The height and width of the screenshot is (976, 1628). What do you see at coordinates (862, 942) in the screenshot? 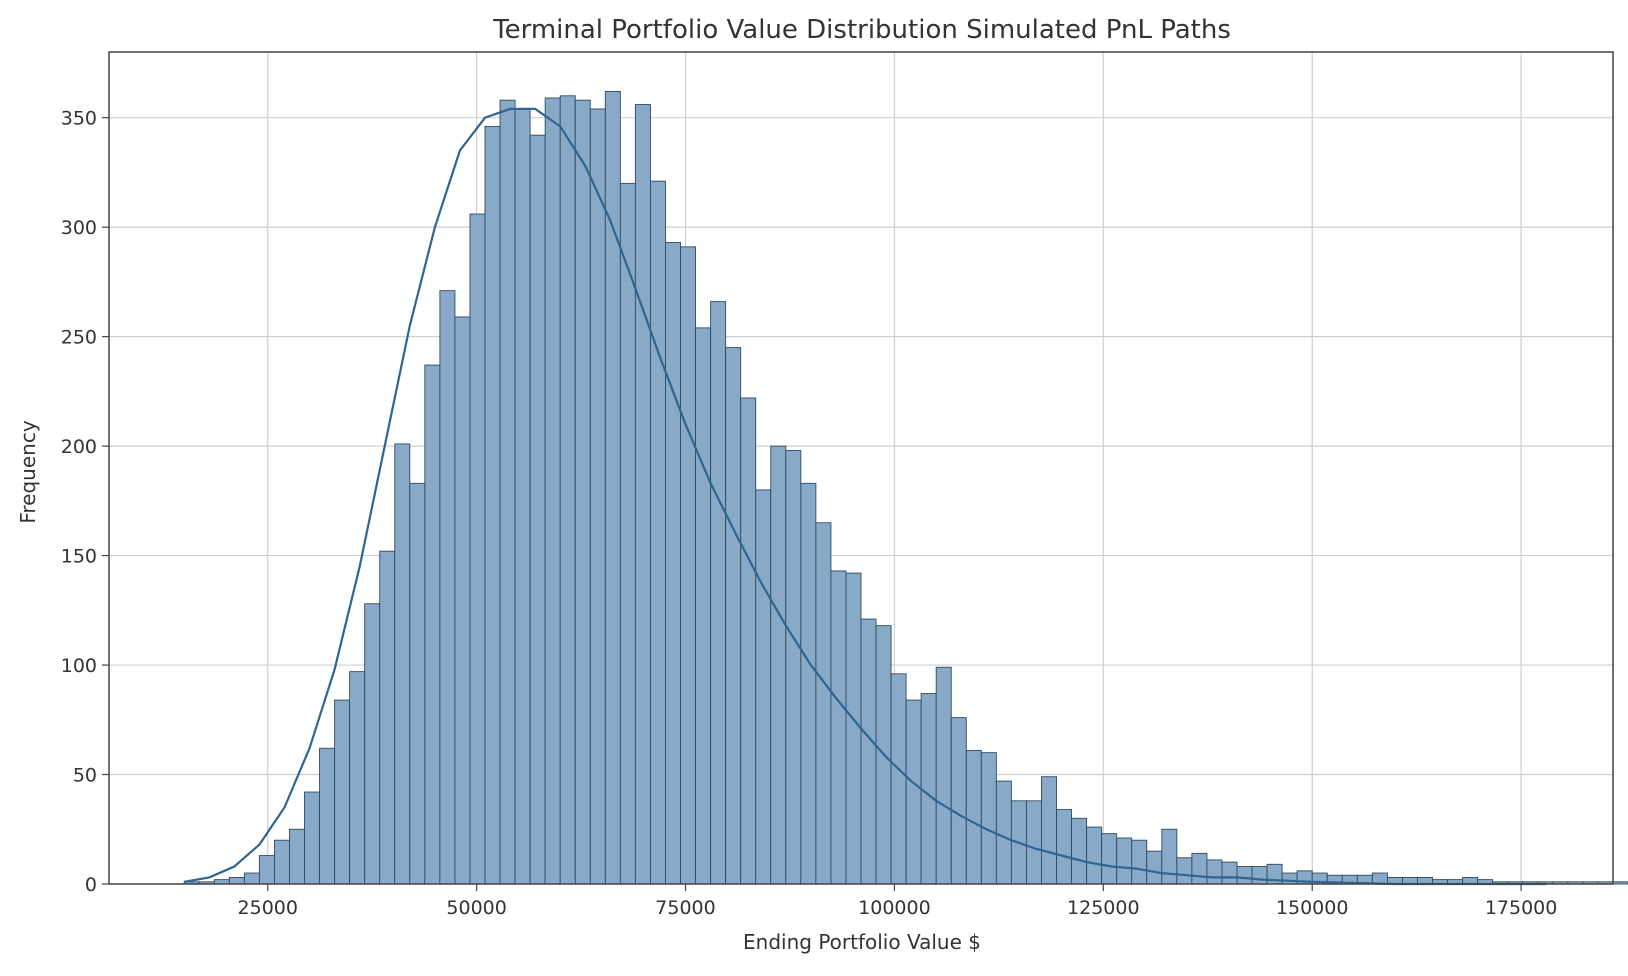
I see `x-axis-label: Ending Portfolio Value $` at bounding box center [862, 942].